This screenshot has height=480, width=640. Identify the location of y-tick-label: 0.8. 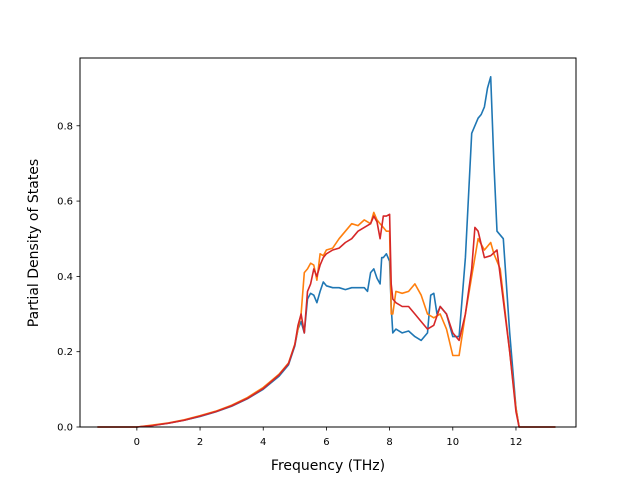
(65, 126).